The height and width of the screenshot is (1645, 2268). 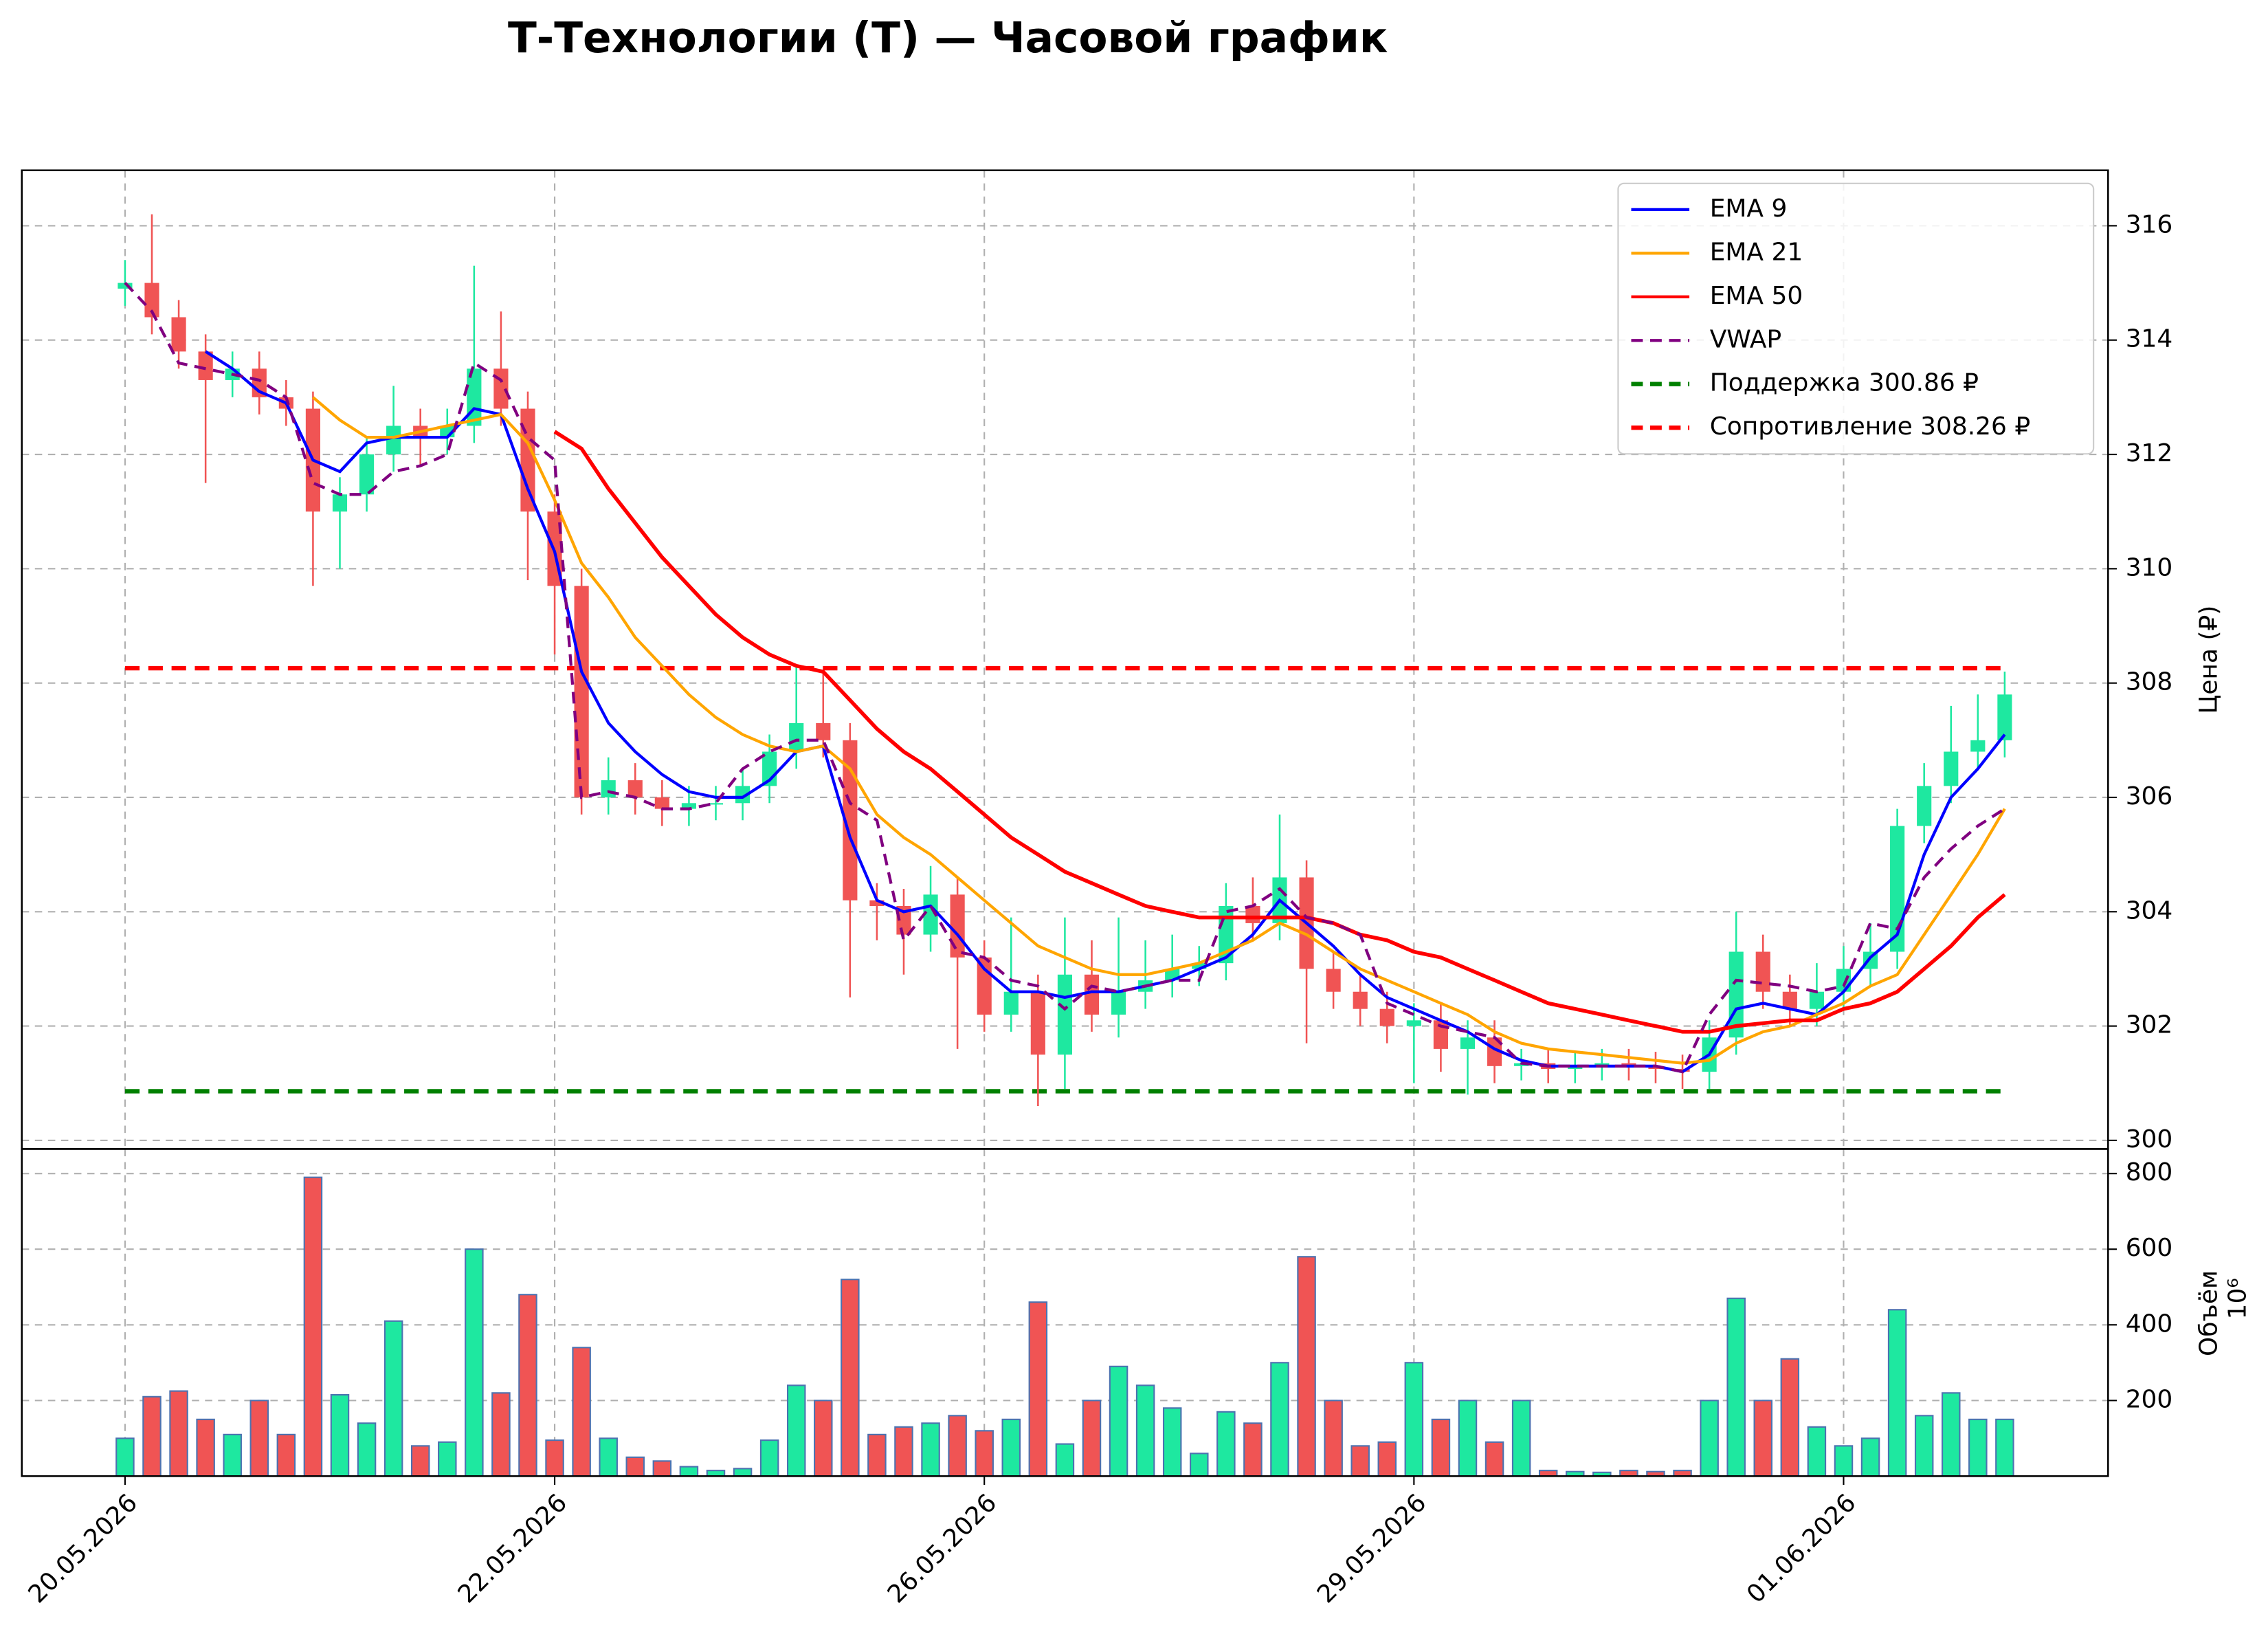 I want to click on x-tick-label: 26.05.2026, so click(x=943, y=1549).